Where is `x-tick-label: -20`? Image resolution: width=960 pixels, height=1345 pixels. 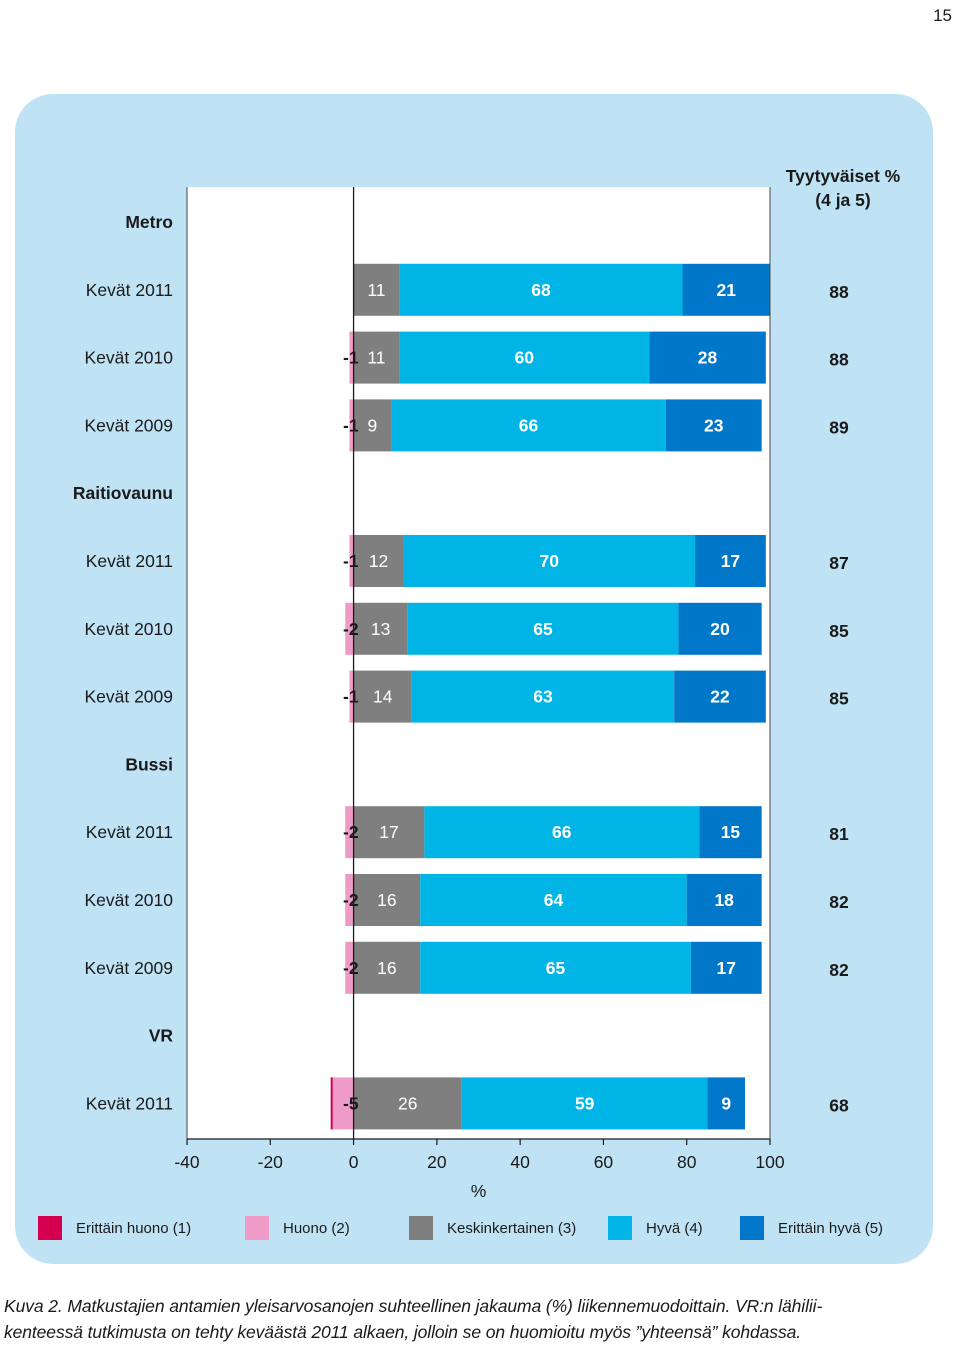 x-tick-label: -20 is located at coordinates (271, 1162).